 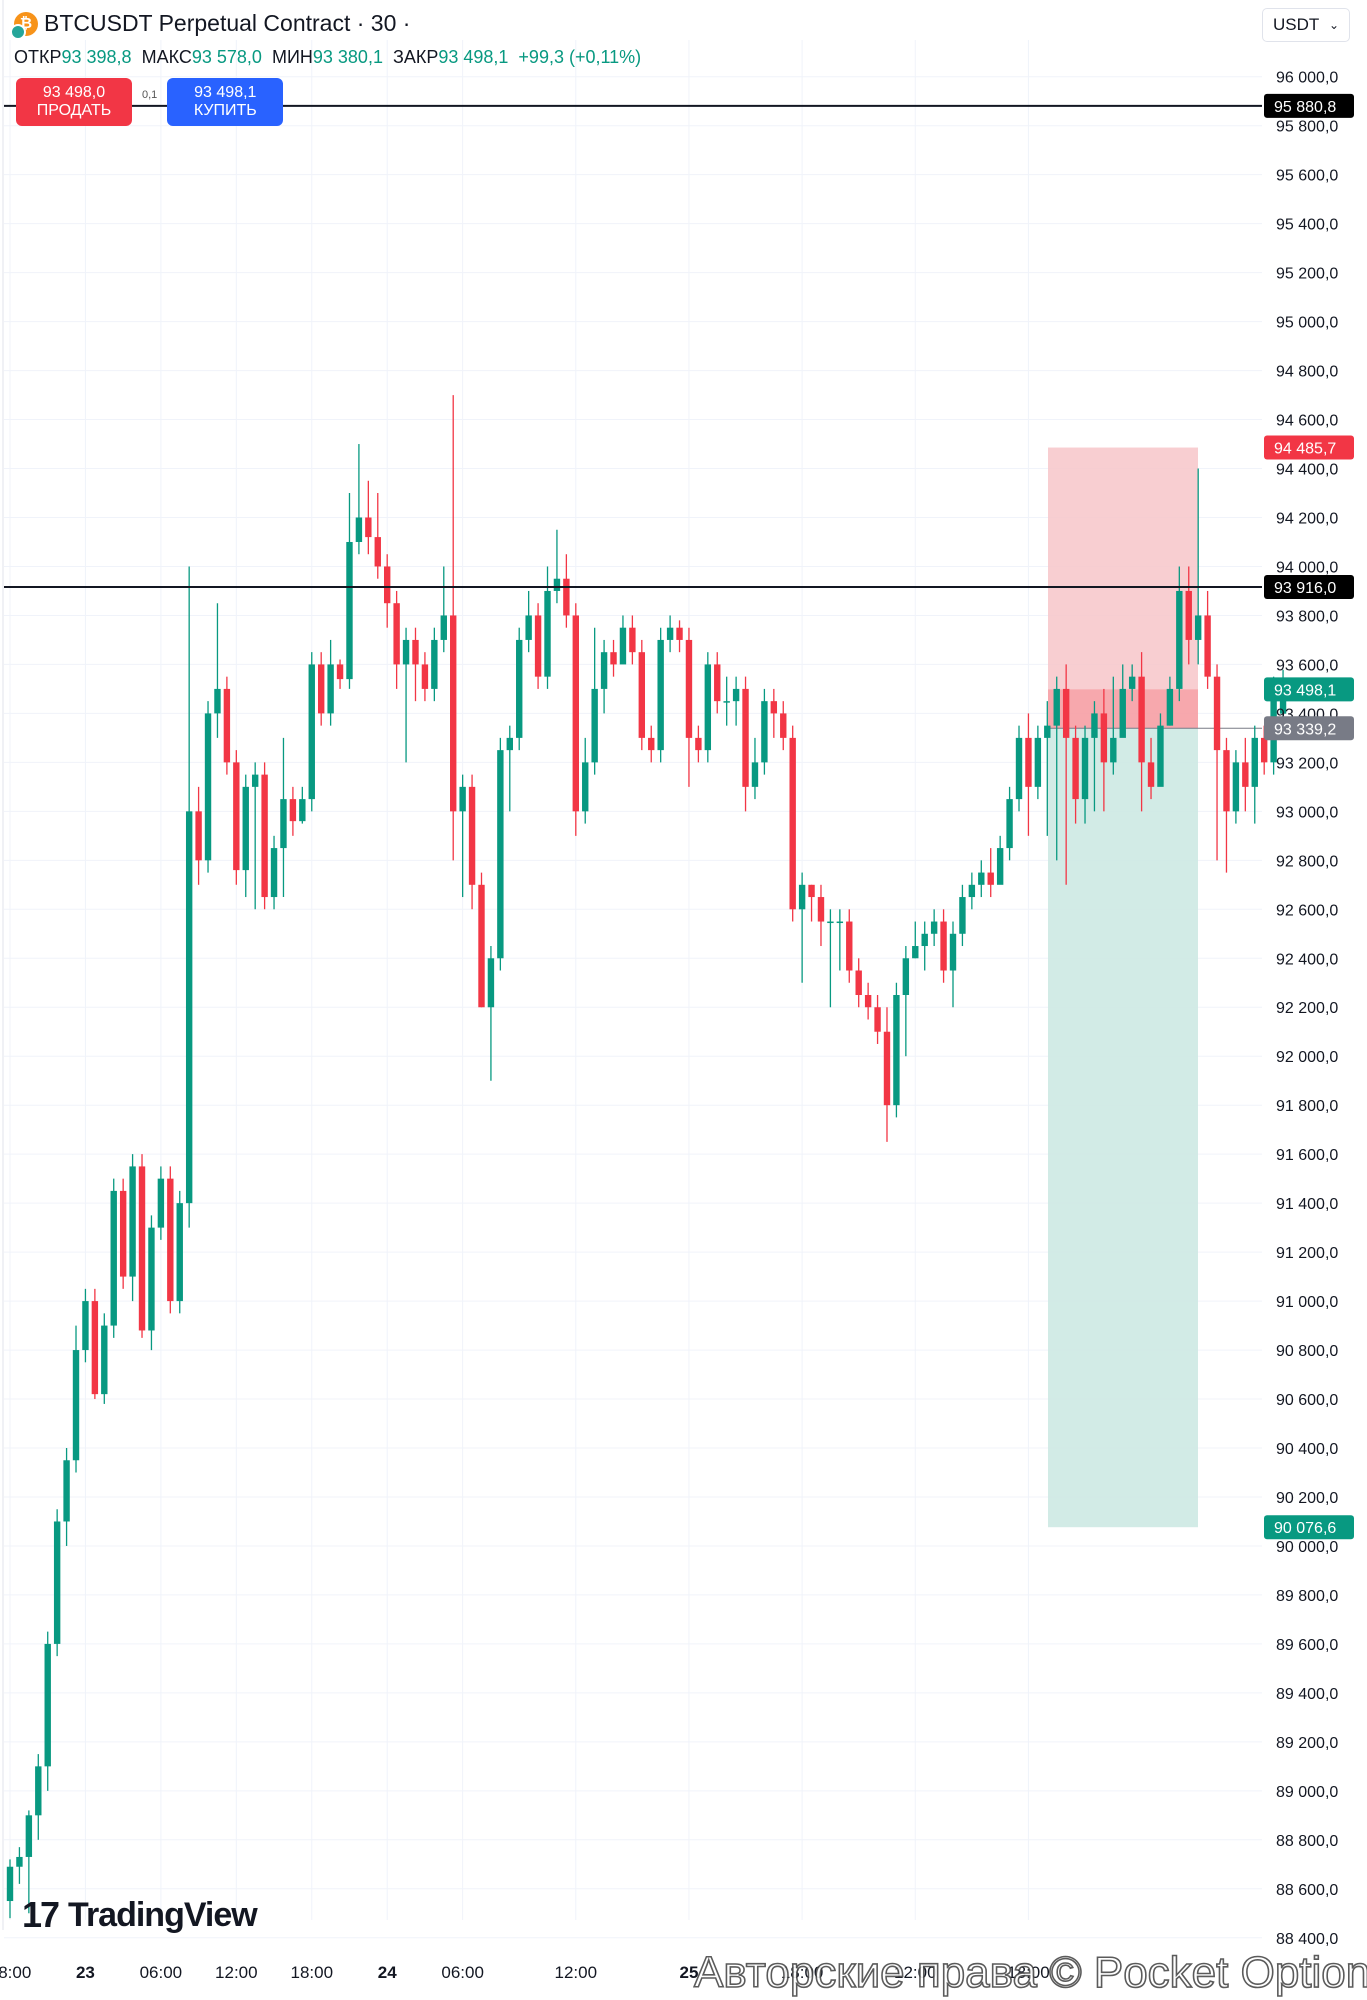 What do you see at coordinates (1307, 421) in the screenshot?
I see `price-scale-label: 94 600,0` at bounding box center [1307, 421].